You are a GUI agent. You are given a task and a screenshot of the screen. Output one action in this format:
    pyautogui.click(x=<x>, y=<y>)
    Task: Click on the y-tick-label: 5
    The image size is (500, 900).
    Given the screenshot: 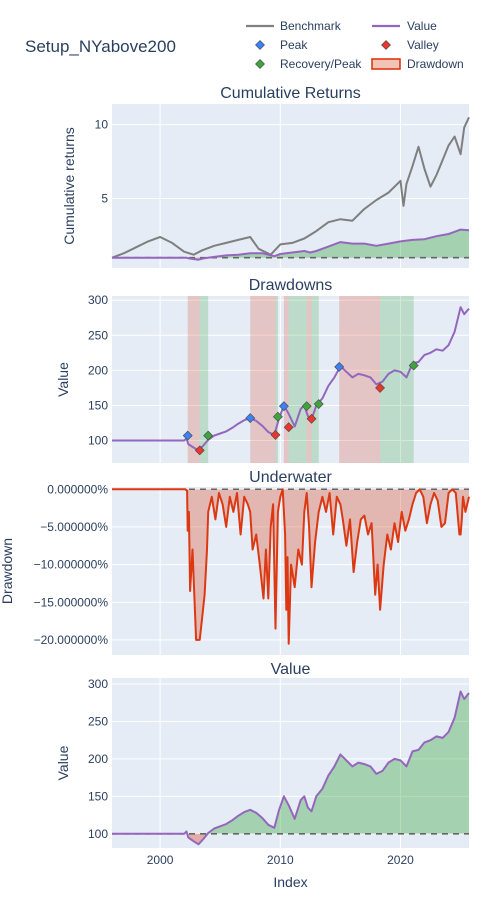 What is the action you would take?
    pyautogui.click(x=104, y=199)
    